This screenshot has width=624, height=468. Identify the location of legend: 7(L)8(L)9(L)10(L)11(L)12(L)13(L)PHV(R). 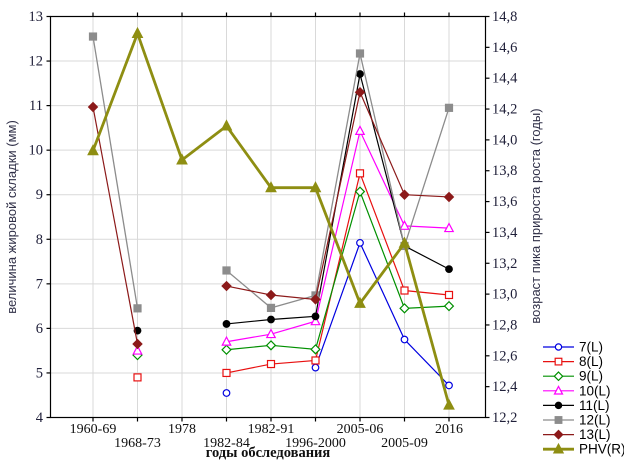
(583, 398).